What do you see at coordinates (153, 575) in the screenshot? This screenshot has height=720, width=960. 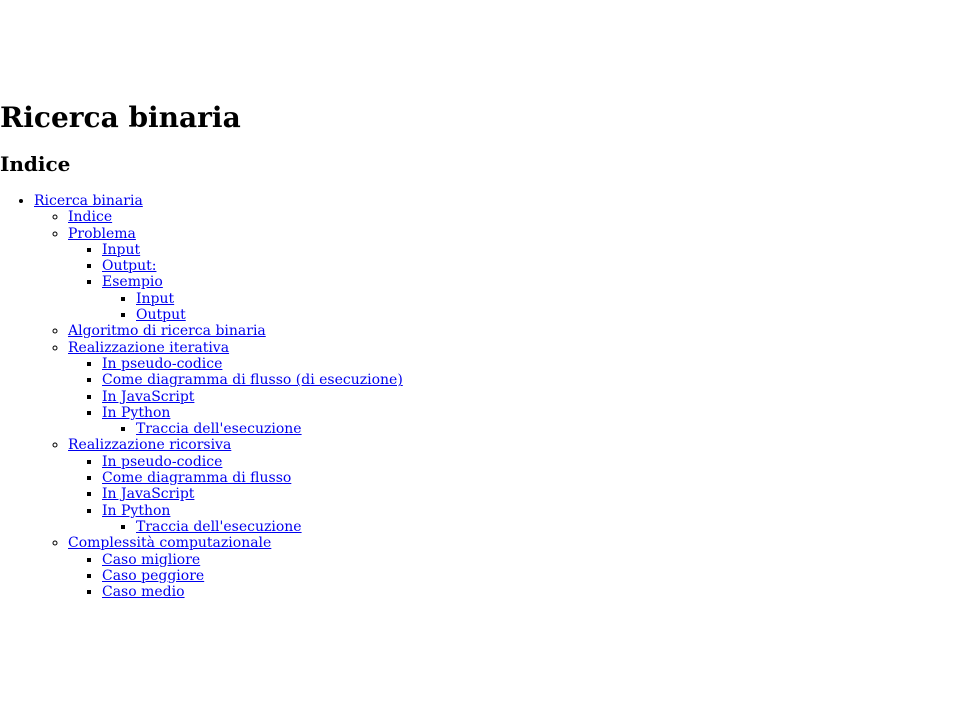 I see `toc-link-caso-peggiore: Caso peggiore` at bounding box center [153, 575].